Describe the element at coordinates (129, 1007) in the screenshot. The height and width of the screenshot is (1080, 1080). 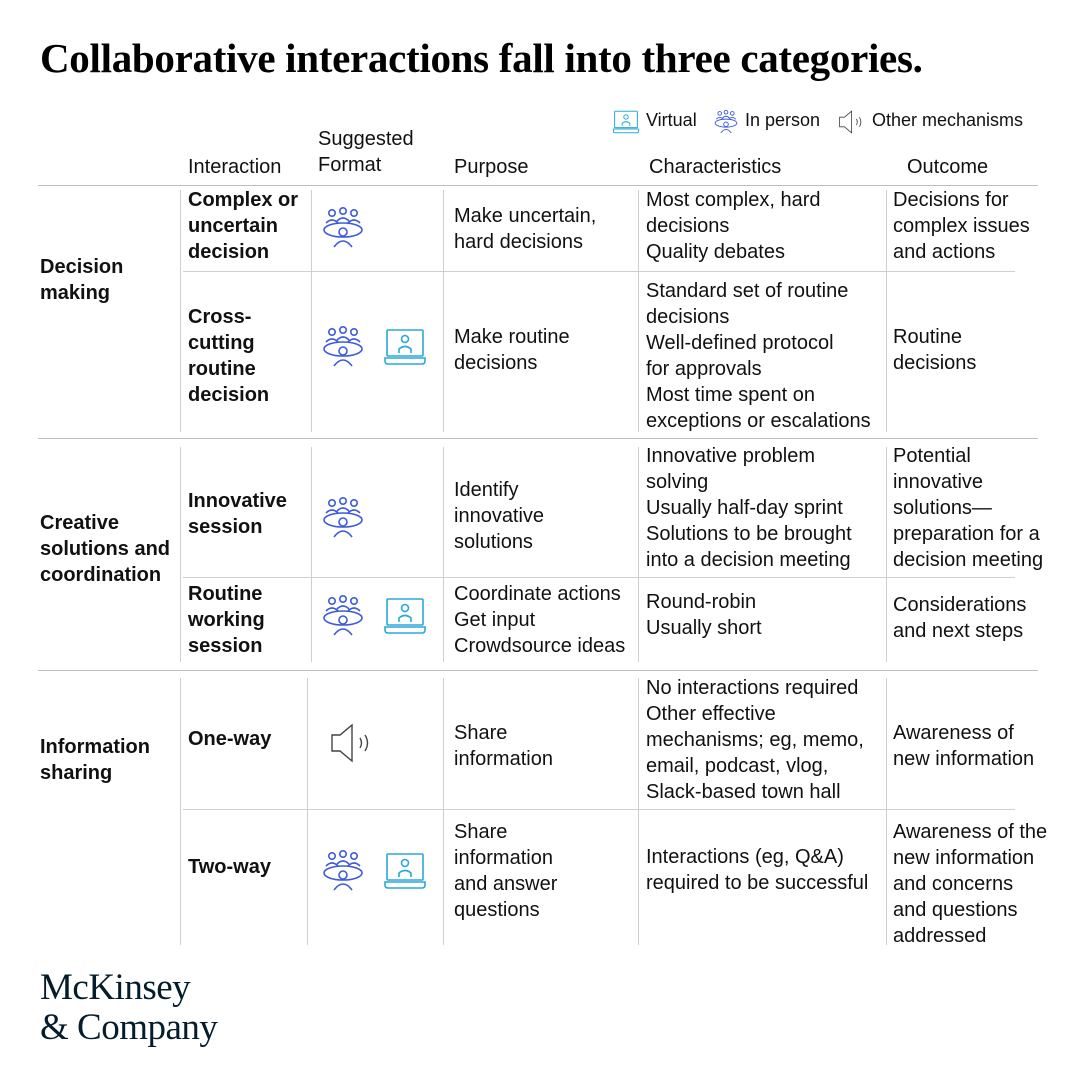
I see `mckinsey-logo: McKinsey & Company` at that location.